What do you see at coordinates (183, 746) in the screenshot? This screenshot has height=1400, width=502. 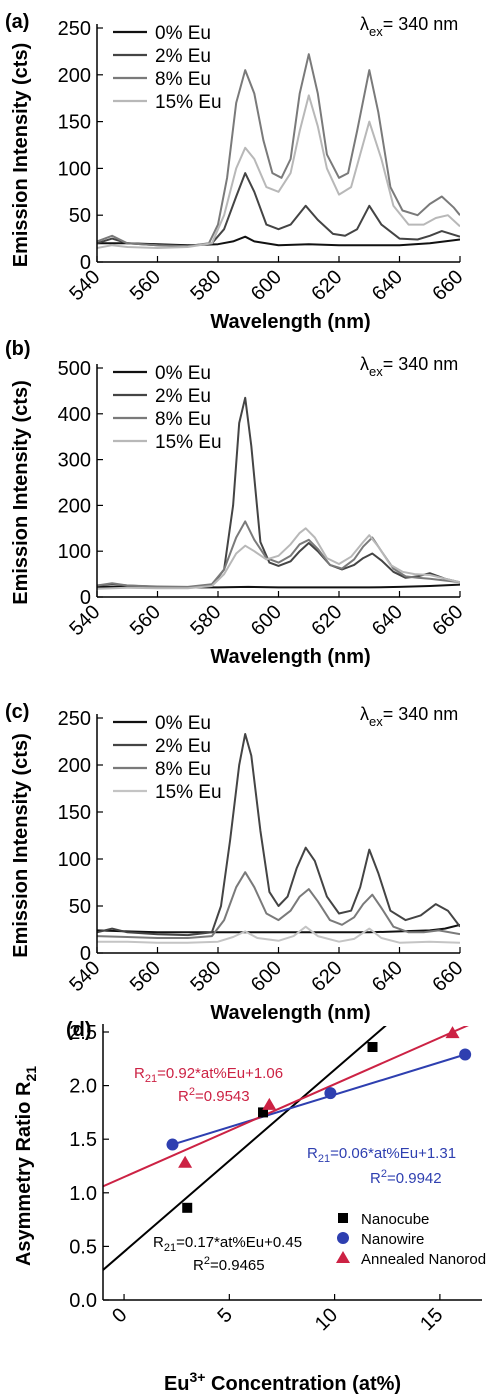 I see `legend-entry: 2% Eu` at bounding box center [183, 746].